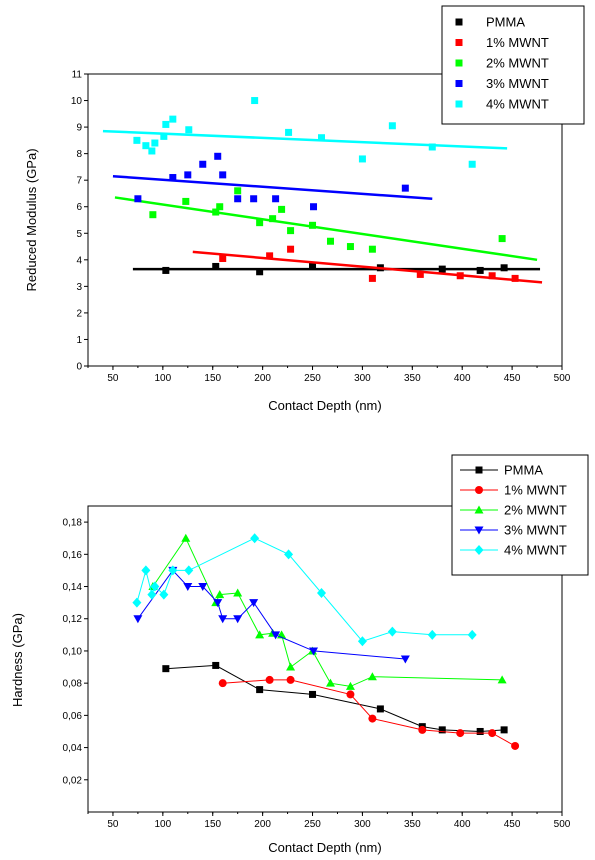 Image resolution: width=595 pixels, height=860 pixels. I want to click on hardness-x-axis-label: Contact Depth (nm), so click(324, 847).